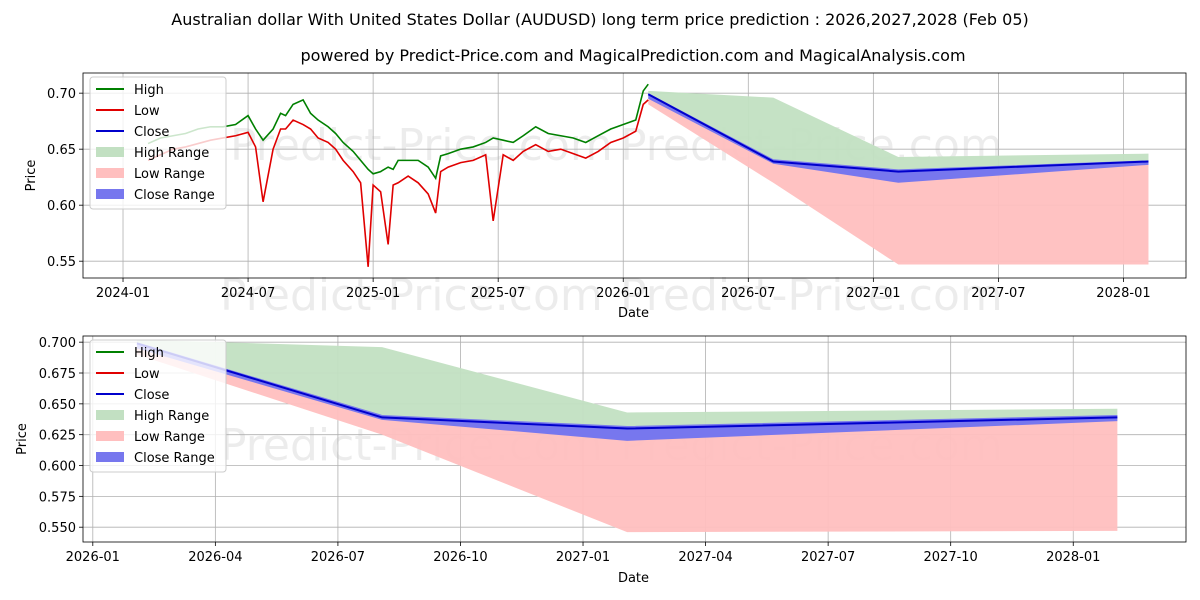 This screenshot has height=600, width=1200. What do you see at coordinates (498, 293) in the screenshot?
I see `x-tick-label: 2025-07` at bounding box center [498, 293].